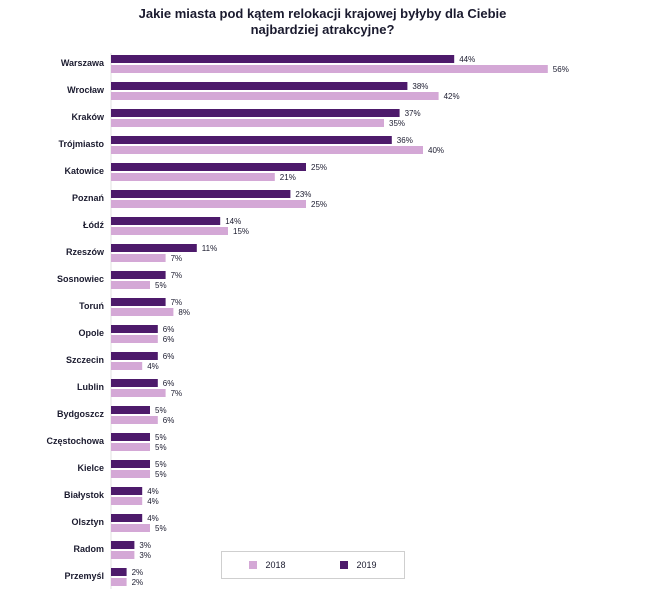  Describe the element at coordinates (84, 171) in the screenshot. I see `category-label-katowice: Katowice` at that location.